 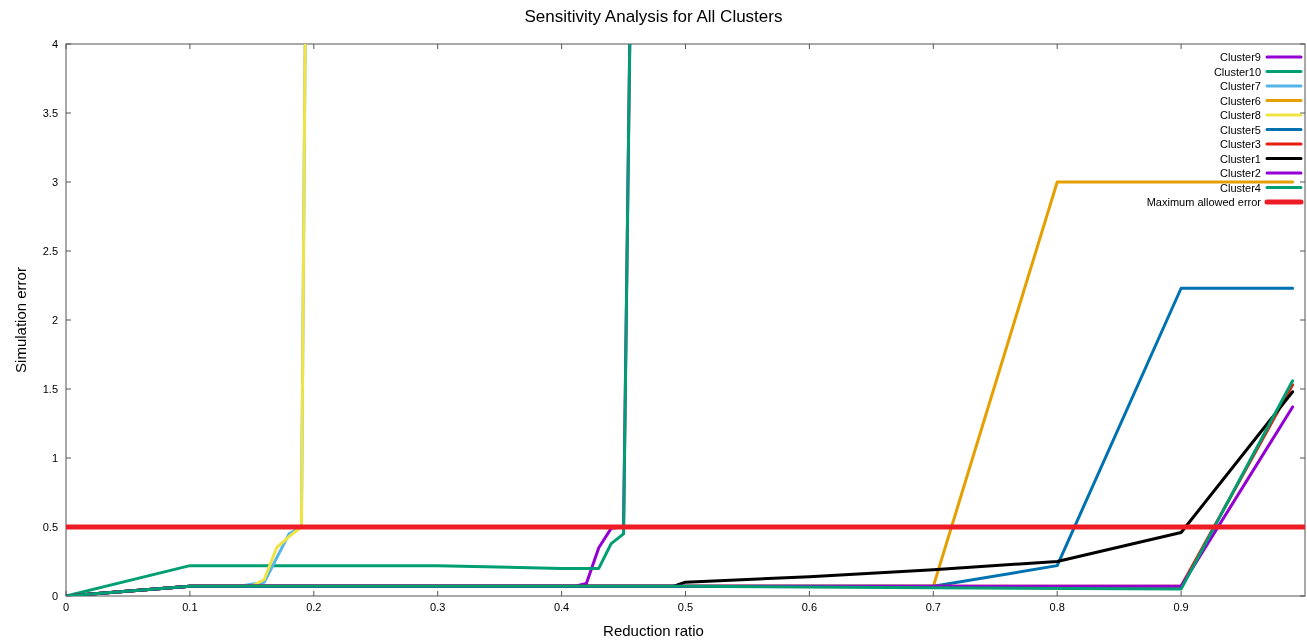 I want to click on x-tick-label: 0, so click(x=66, y=607).